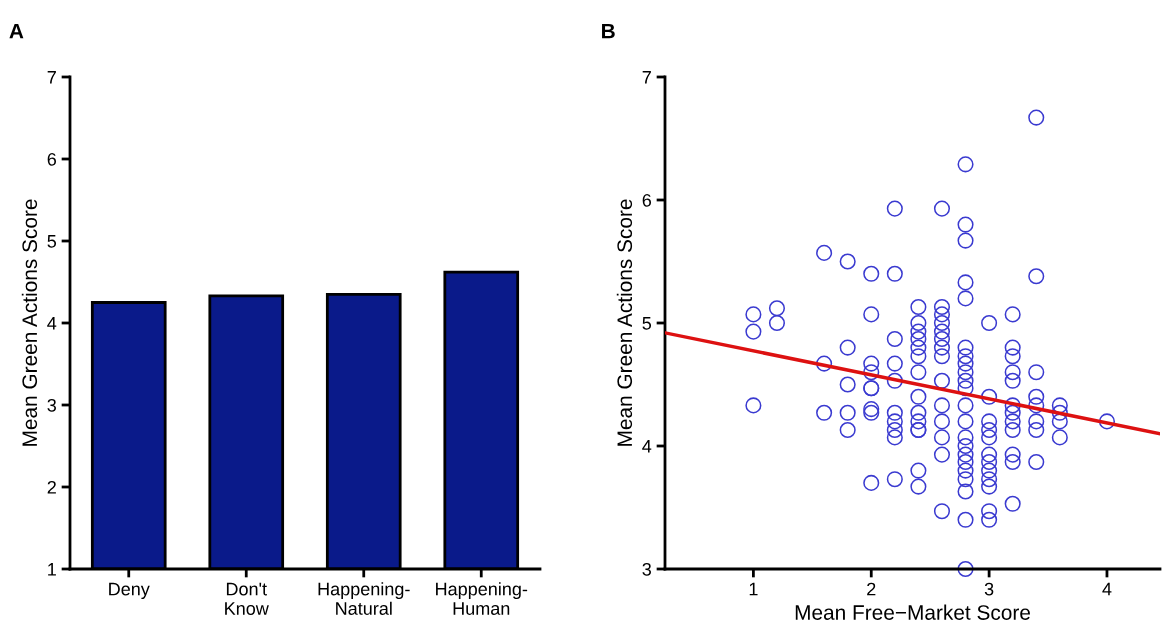 Image resolution: width=1173 pixels, height=644 pixels. I want to click on x-tick-label: Deny, so click(129, 591).